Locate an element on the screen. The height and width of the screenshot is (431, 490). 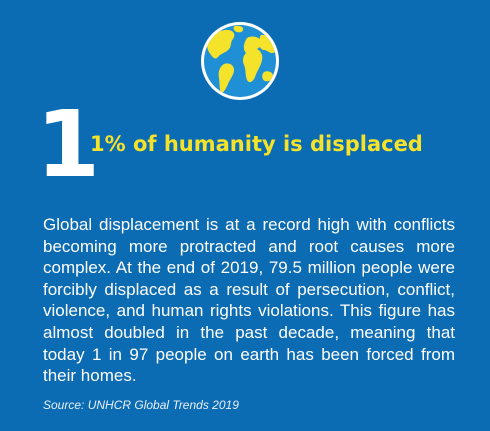
source-citation: Source: UNHCR Global Trends 2019 is located at coordinates (141, 405).